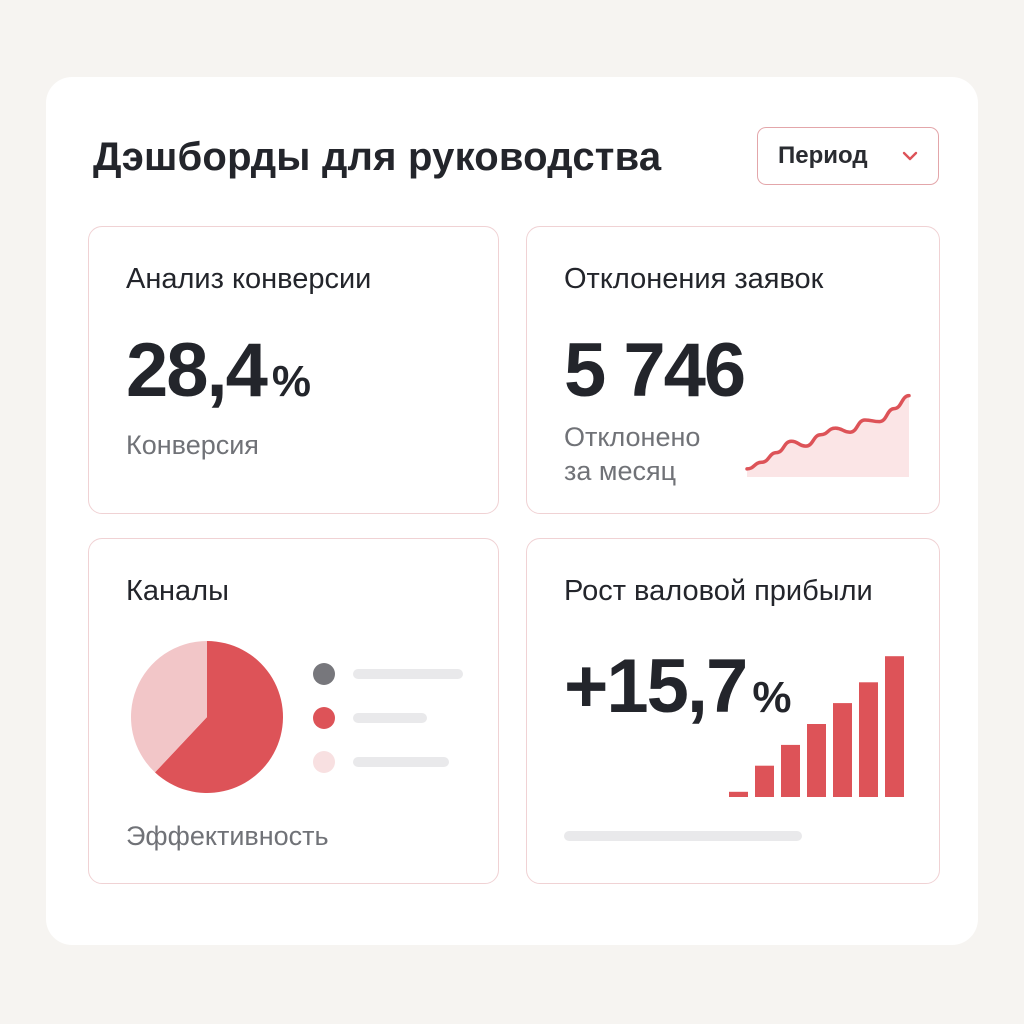 The width and height of the screenshot is (1024, 1024). I want to click on gross-profit-title: Рост валовой прибыли, so click(718, 591).